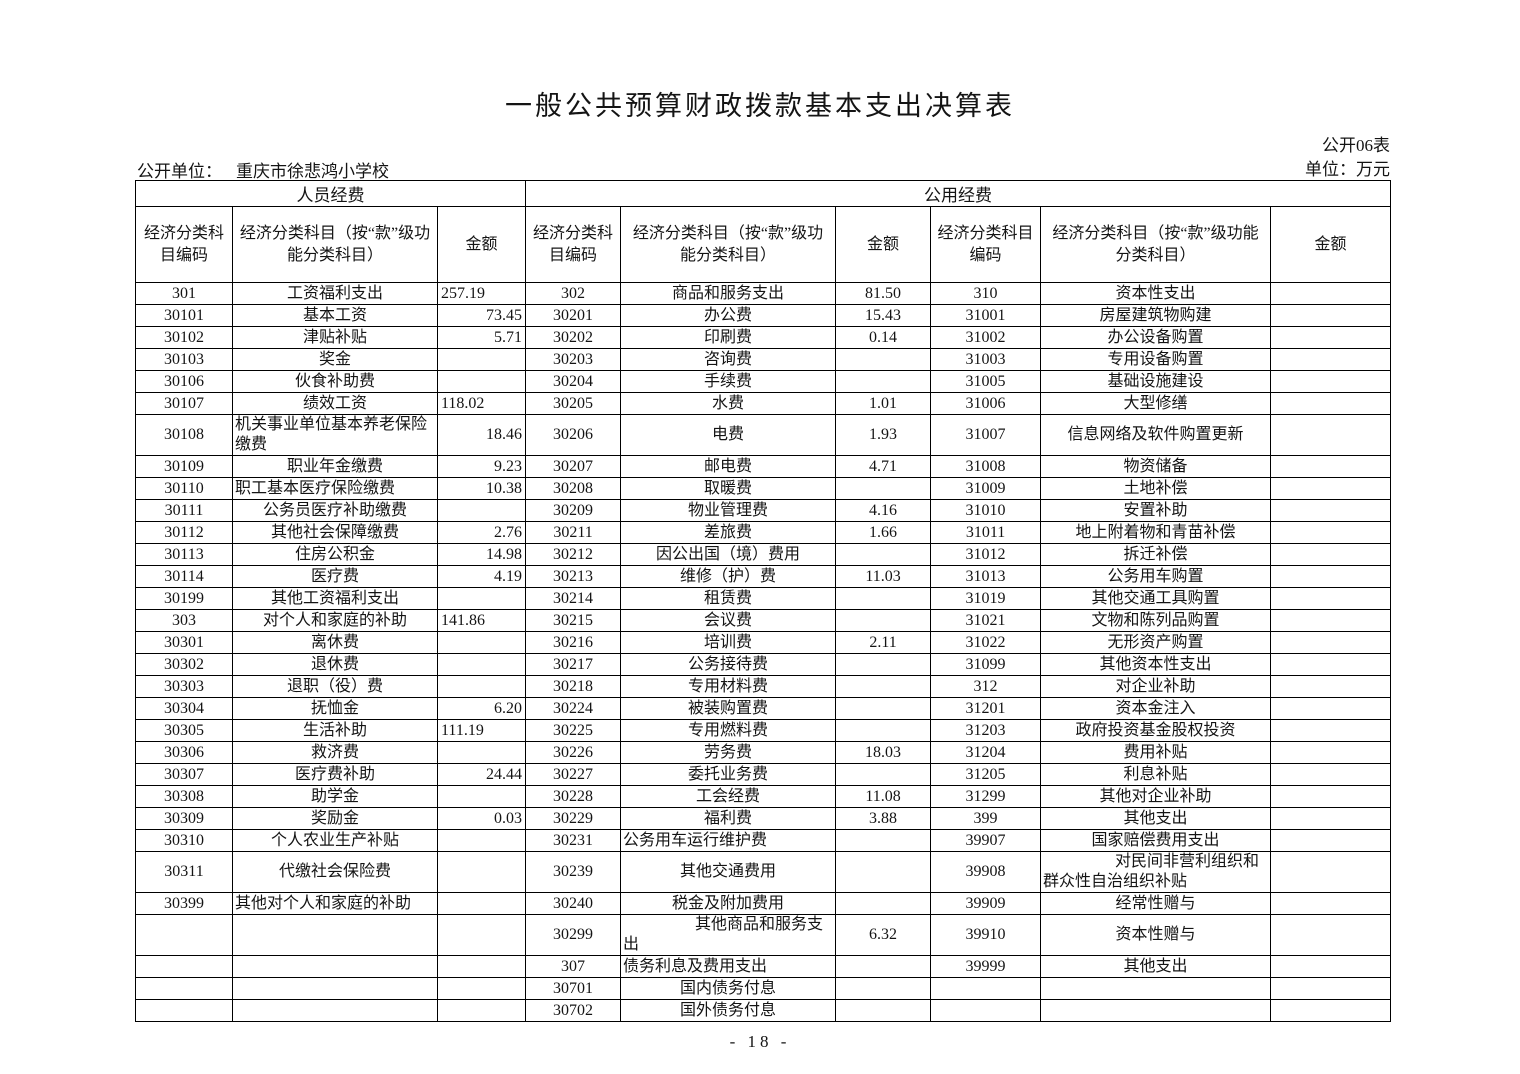 The height and width of the screenshot is (1074, 1520). What do you see at coordinates (335, 818) in the screenshot?
I see `subject-cell: 奖励金` at bounding box center [335, 818].